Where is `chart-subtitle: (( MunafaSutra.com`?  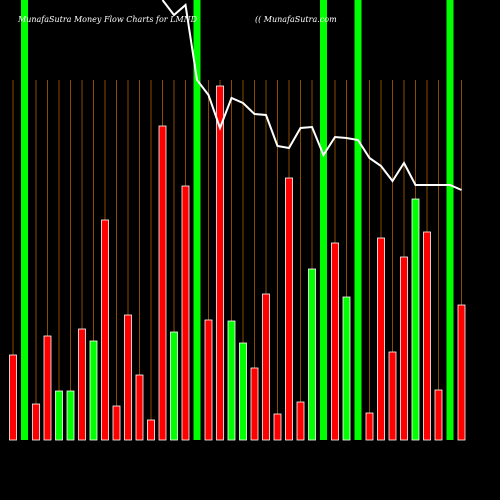
chart-subtitle: (( MunafaSutra.com is located at coordinates (296, 19).